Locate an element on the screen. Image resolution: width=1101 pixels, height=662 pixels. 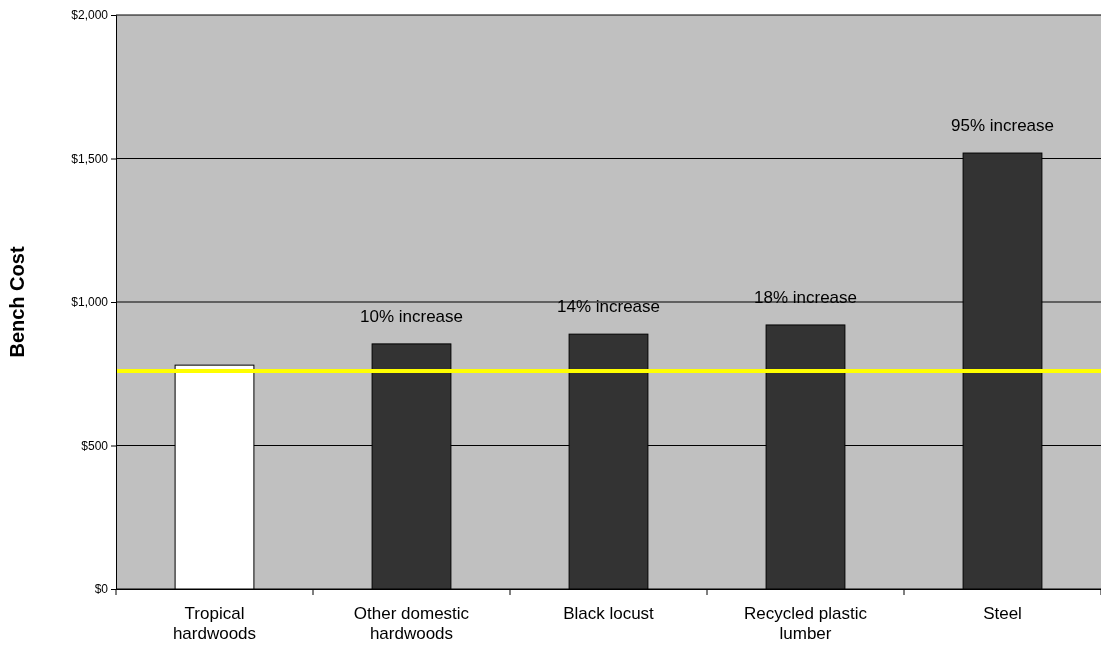
y-tick-label: $0 is located at coordinates (101, 589).